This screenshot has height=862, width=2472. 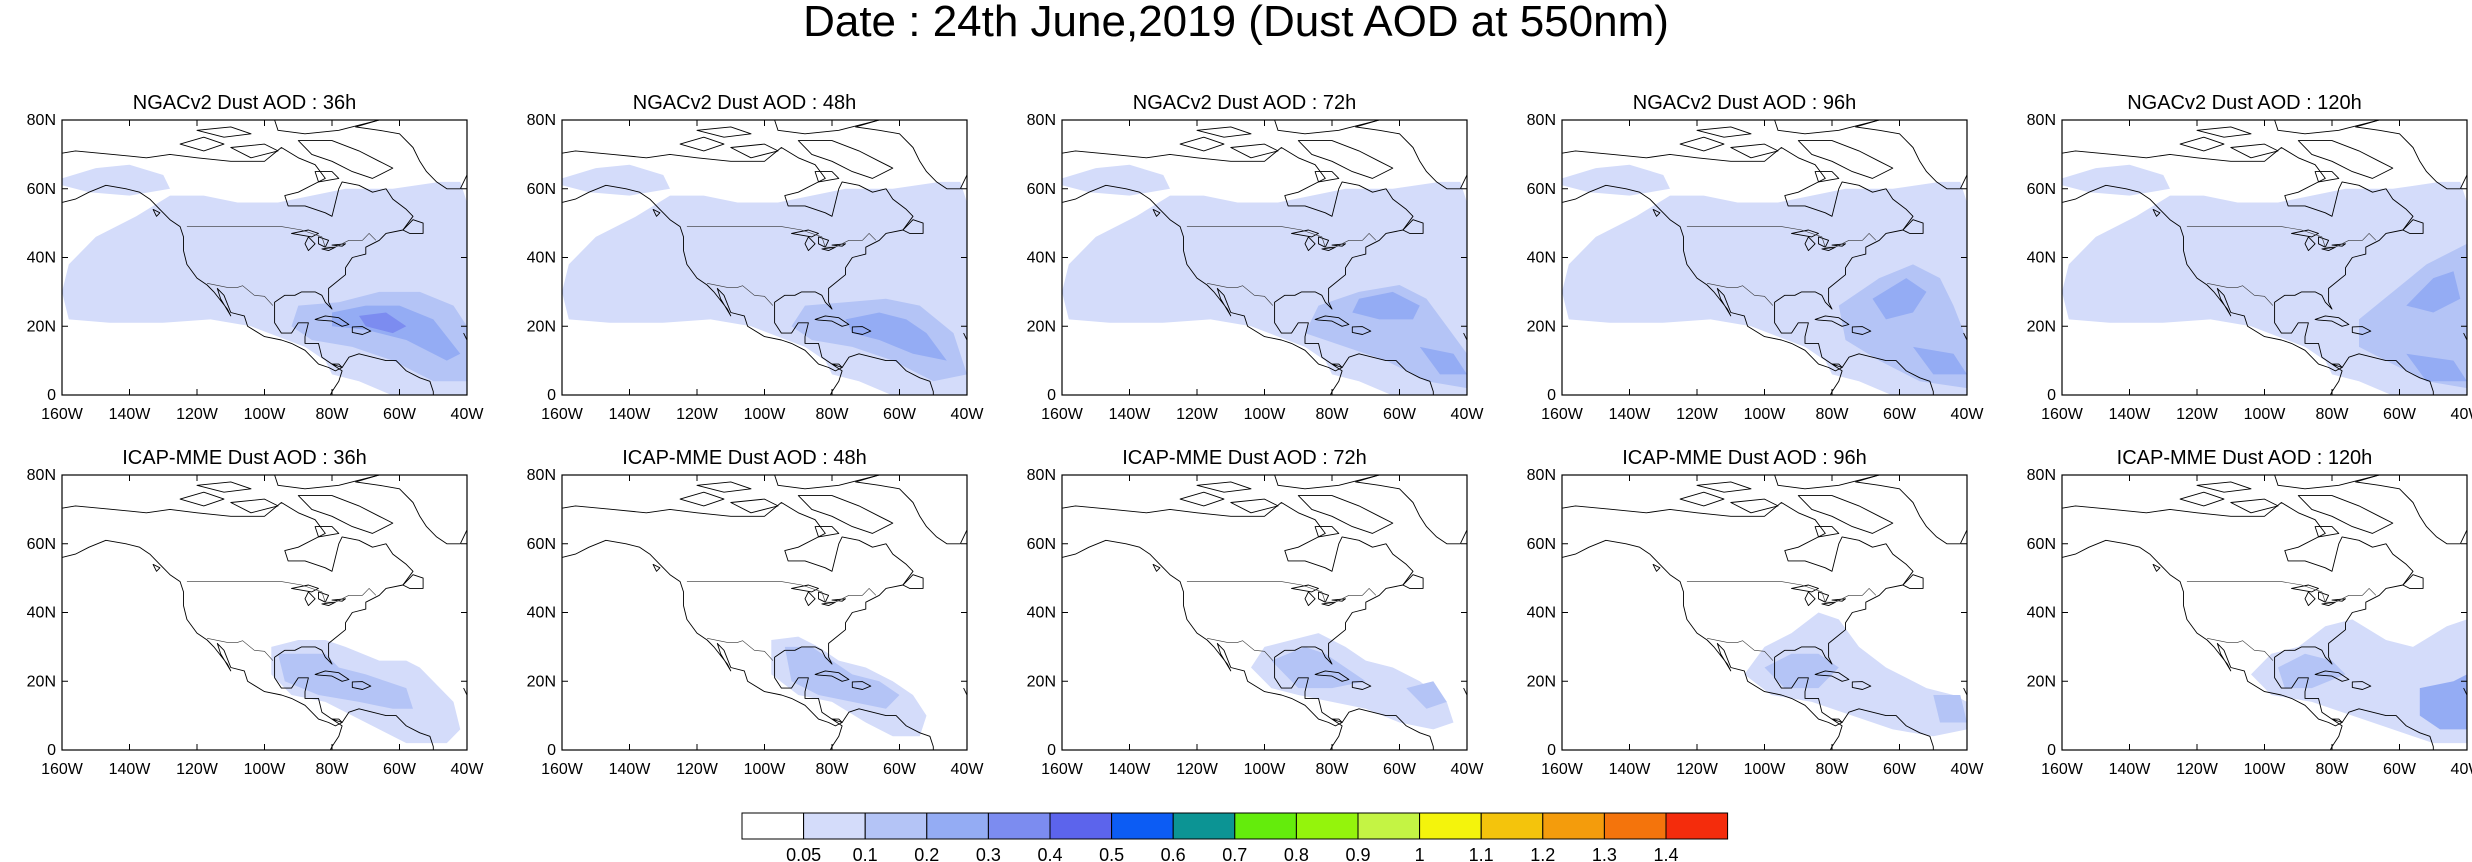 What do you see at coordinates (1541, 326) in the screenshot?
I see `lat-tick-label: 20N` at bounding box center [1541, 326].